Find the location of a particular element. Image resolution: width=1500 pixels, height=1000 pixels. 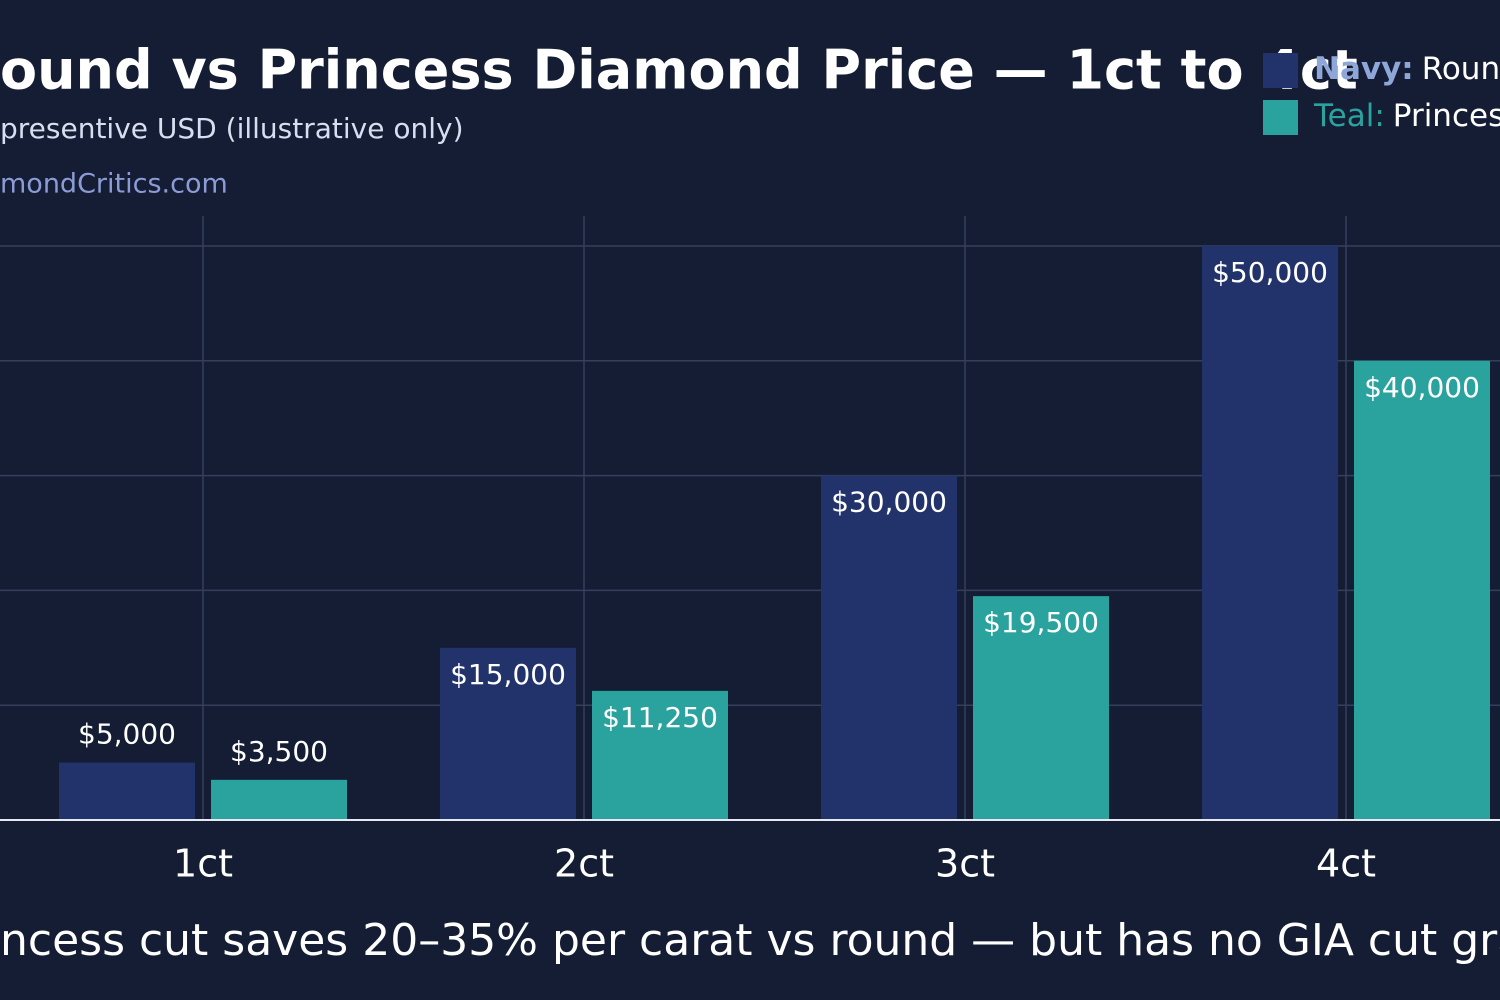

value-label: $5,000 is located at coordinates (127, 734).